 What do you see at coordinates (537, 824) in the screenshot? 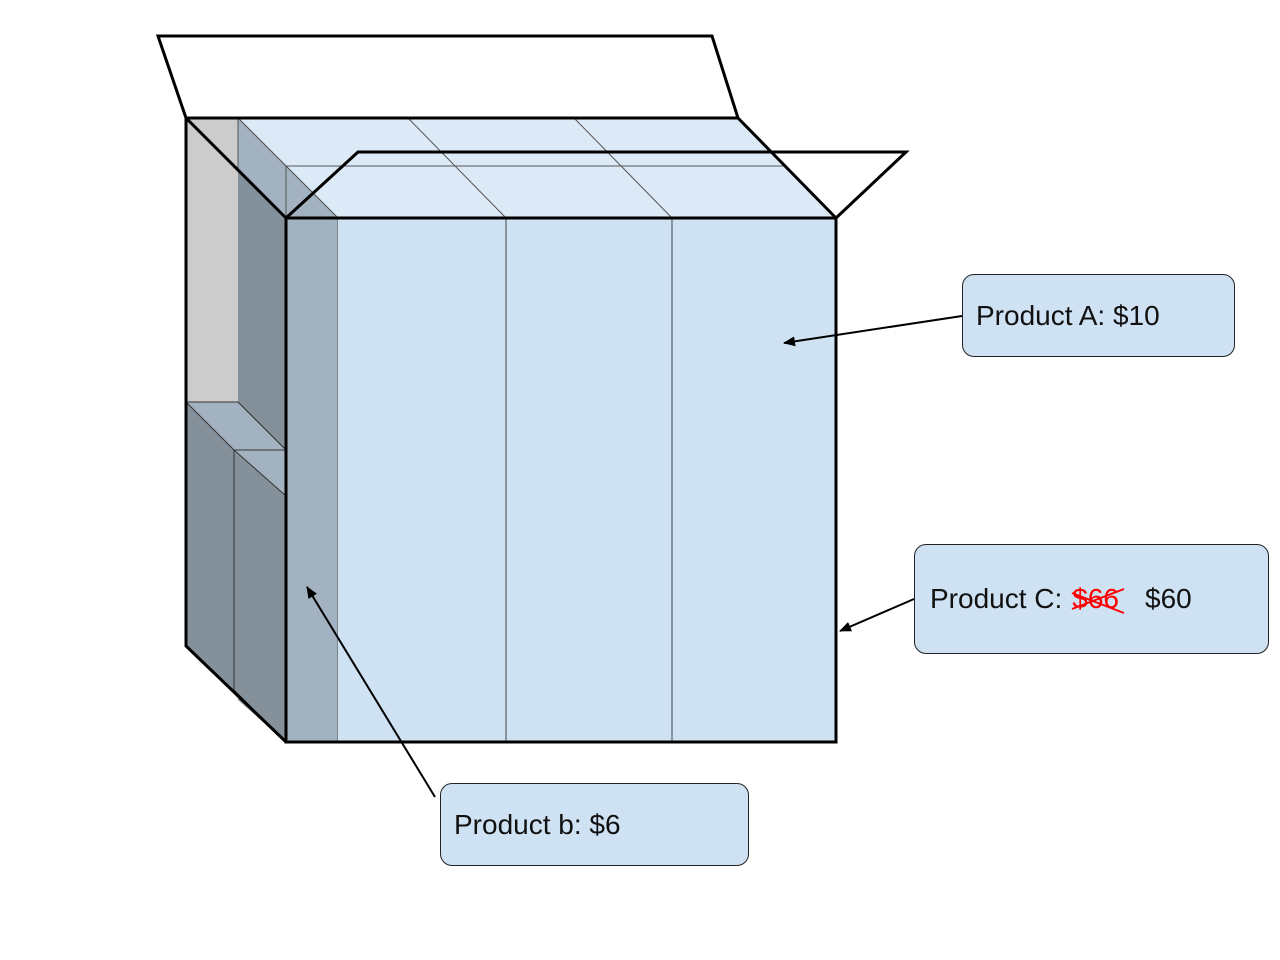
I see `product-b-label: Product b: $6` at bounding box center [537, 824].